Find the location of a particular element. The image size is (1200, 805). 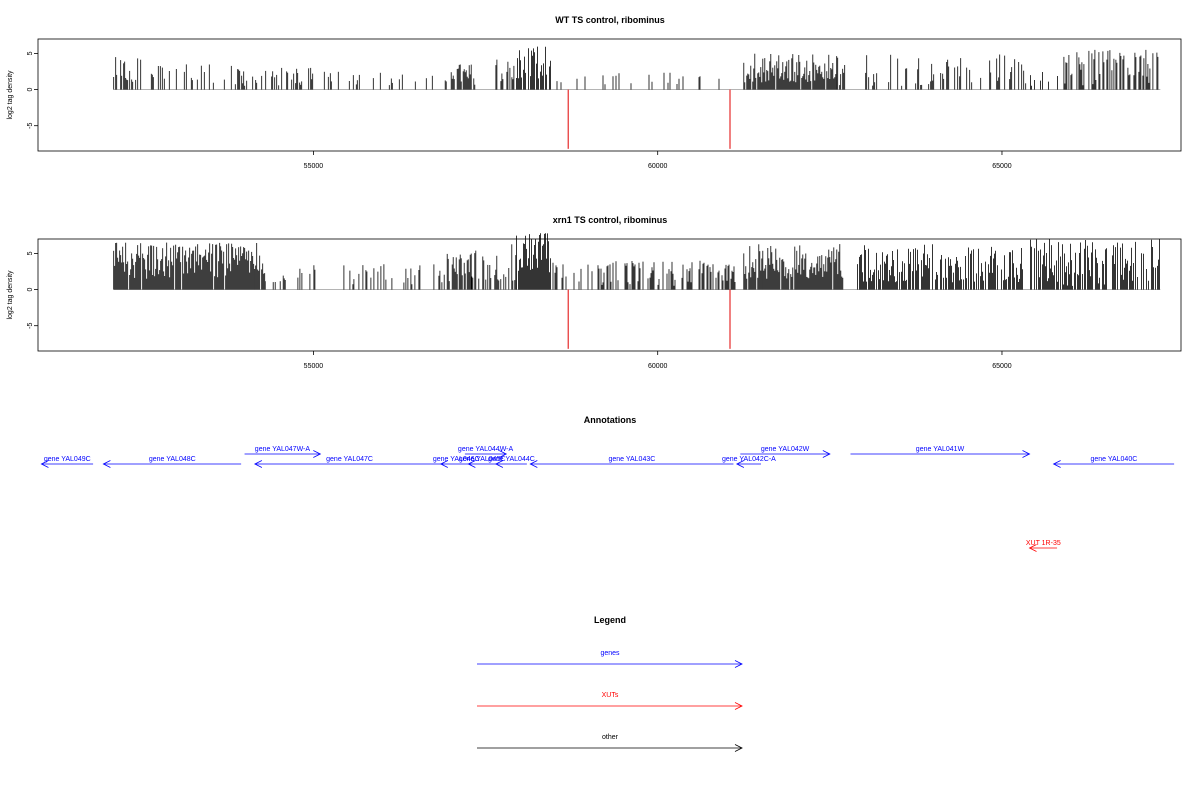

wt-plot-frame is located at coordinates (609, 95).